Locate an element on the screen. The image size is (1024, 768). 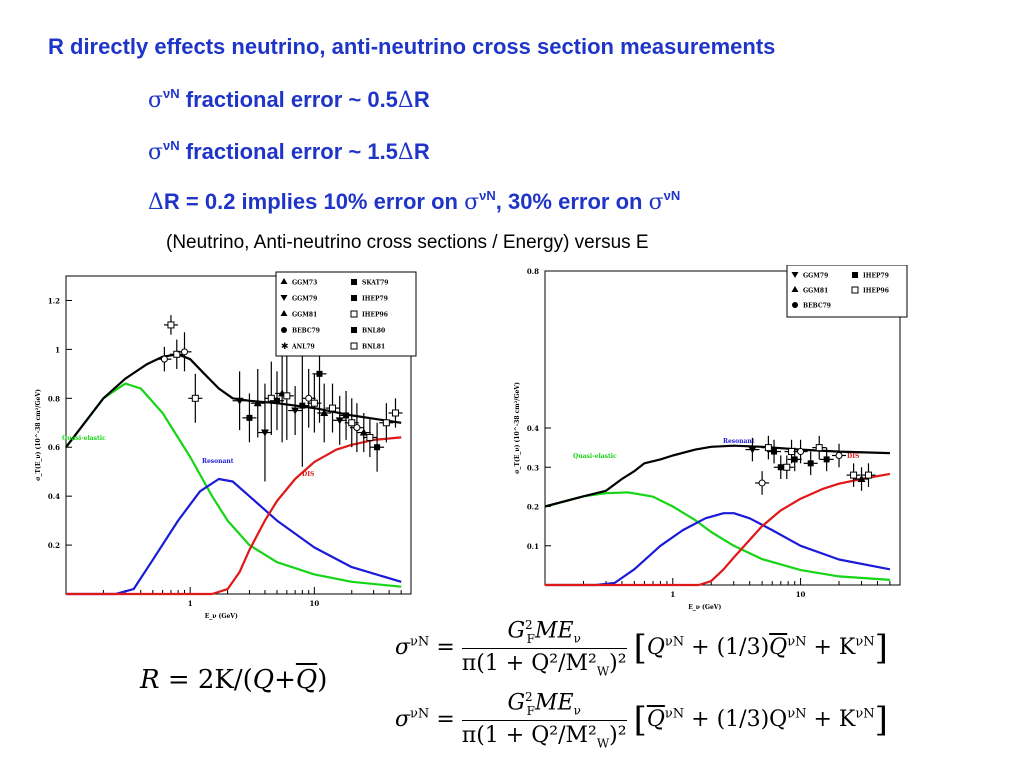
svg-text: GGM81 is located at coordinates (304, 315).